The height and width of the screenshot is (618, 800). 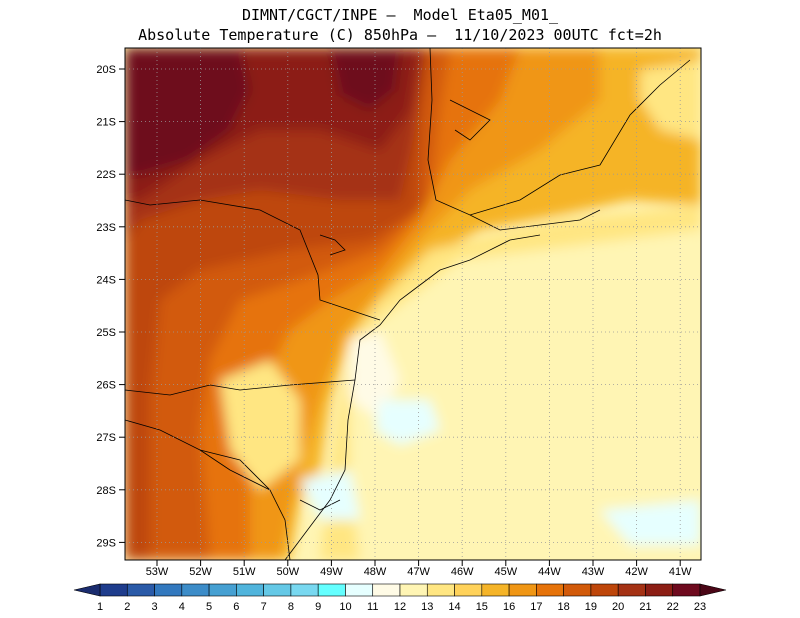 I want to click on colorbar-label-23: 23, so click(x=700, y=607).